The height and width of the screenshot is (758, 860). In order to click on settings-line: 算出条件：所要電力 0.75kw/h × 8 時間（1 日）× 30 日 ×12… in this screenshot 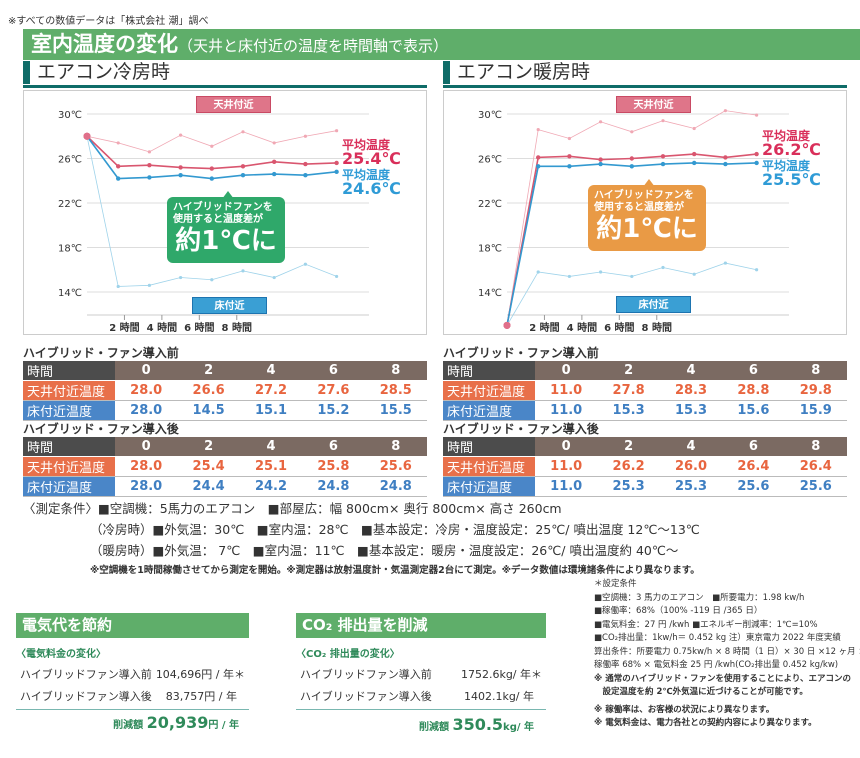, I will do `click(727, 651)`.